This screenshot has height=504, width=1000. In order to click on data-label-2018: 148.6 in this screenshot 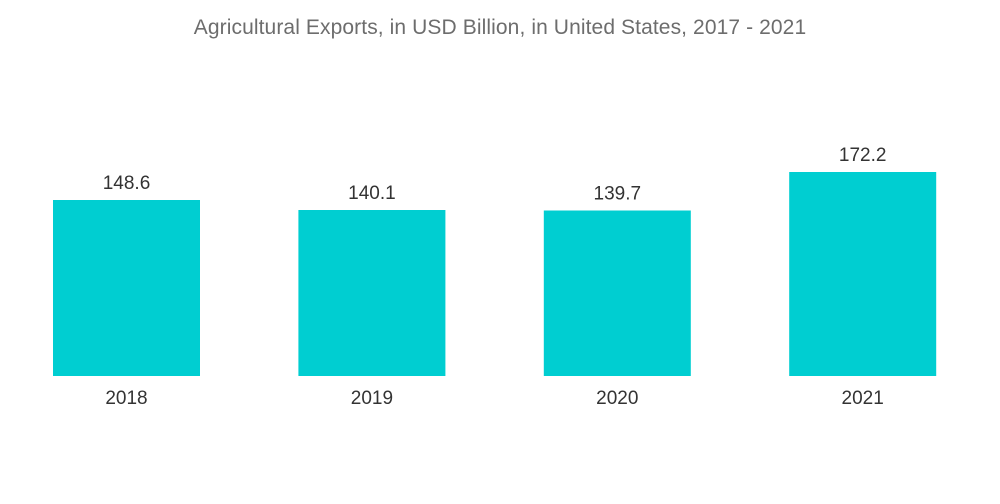, I will do `click(127, 183)`.